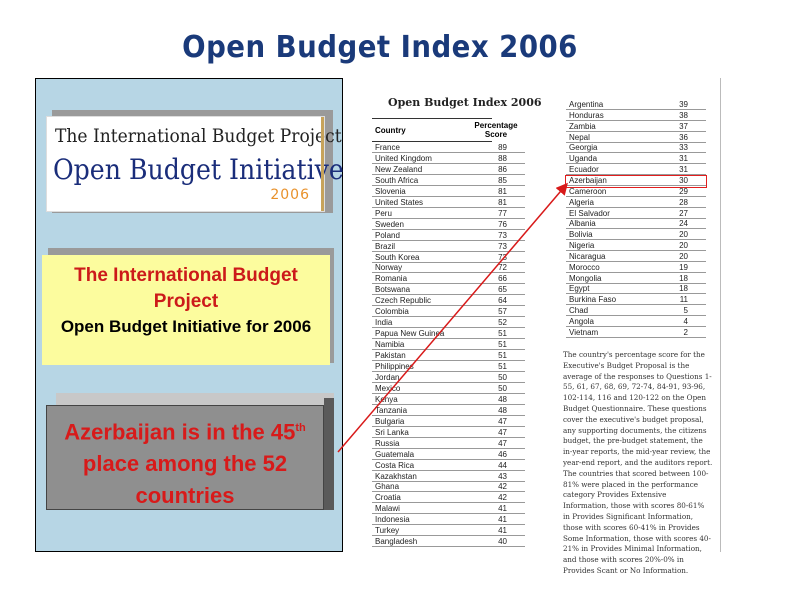  What do you see at coordinates (683, 224) in the screenshot?
I see `country-score: 24` at bounding box center [683, 224].